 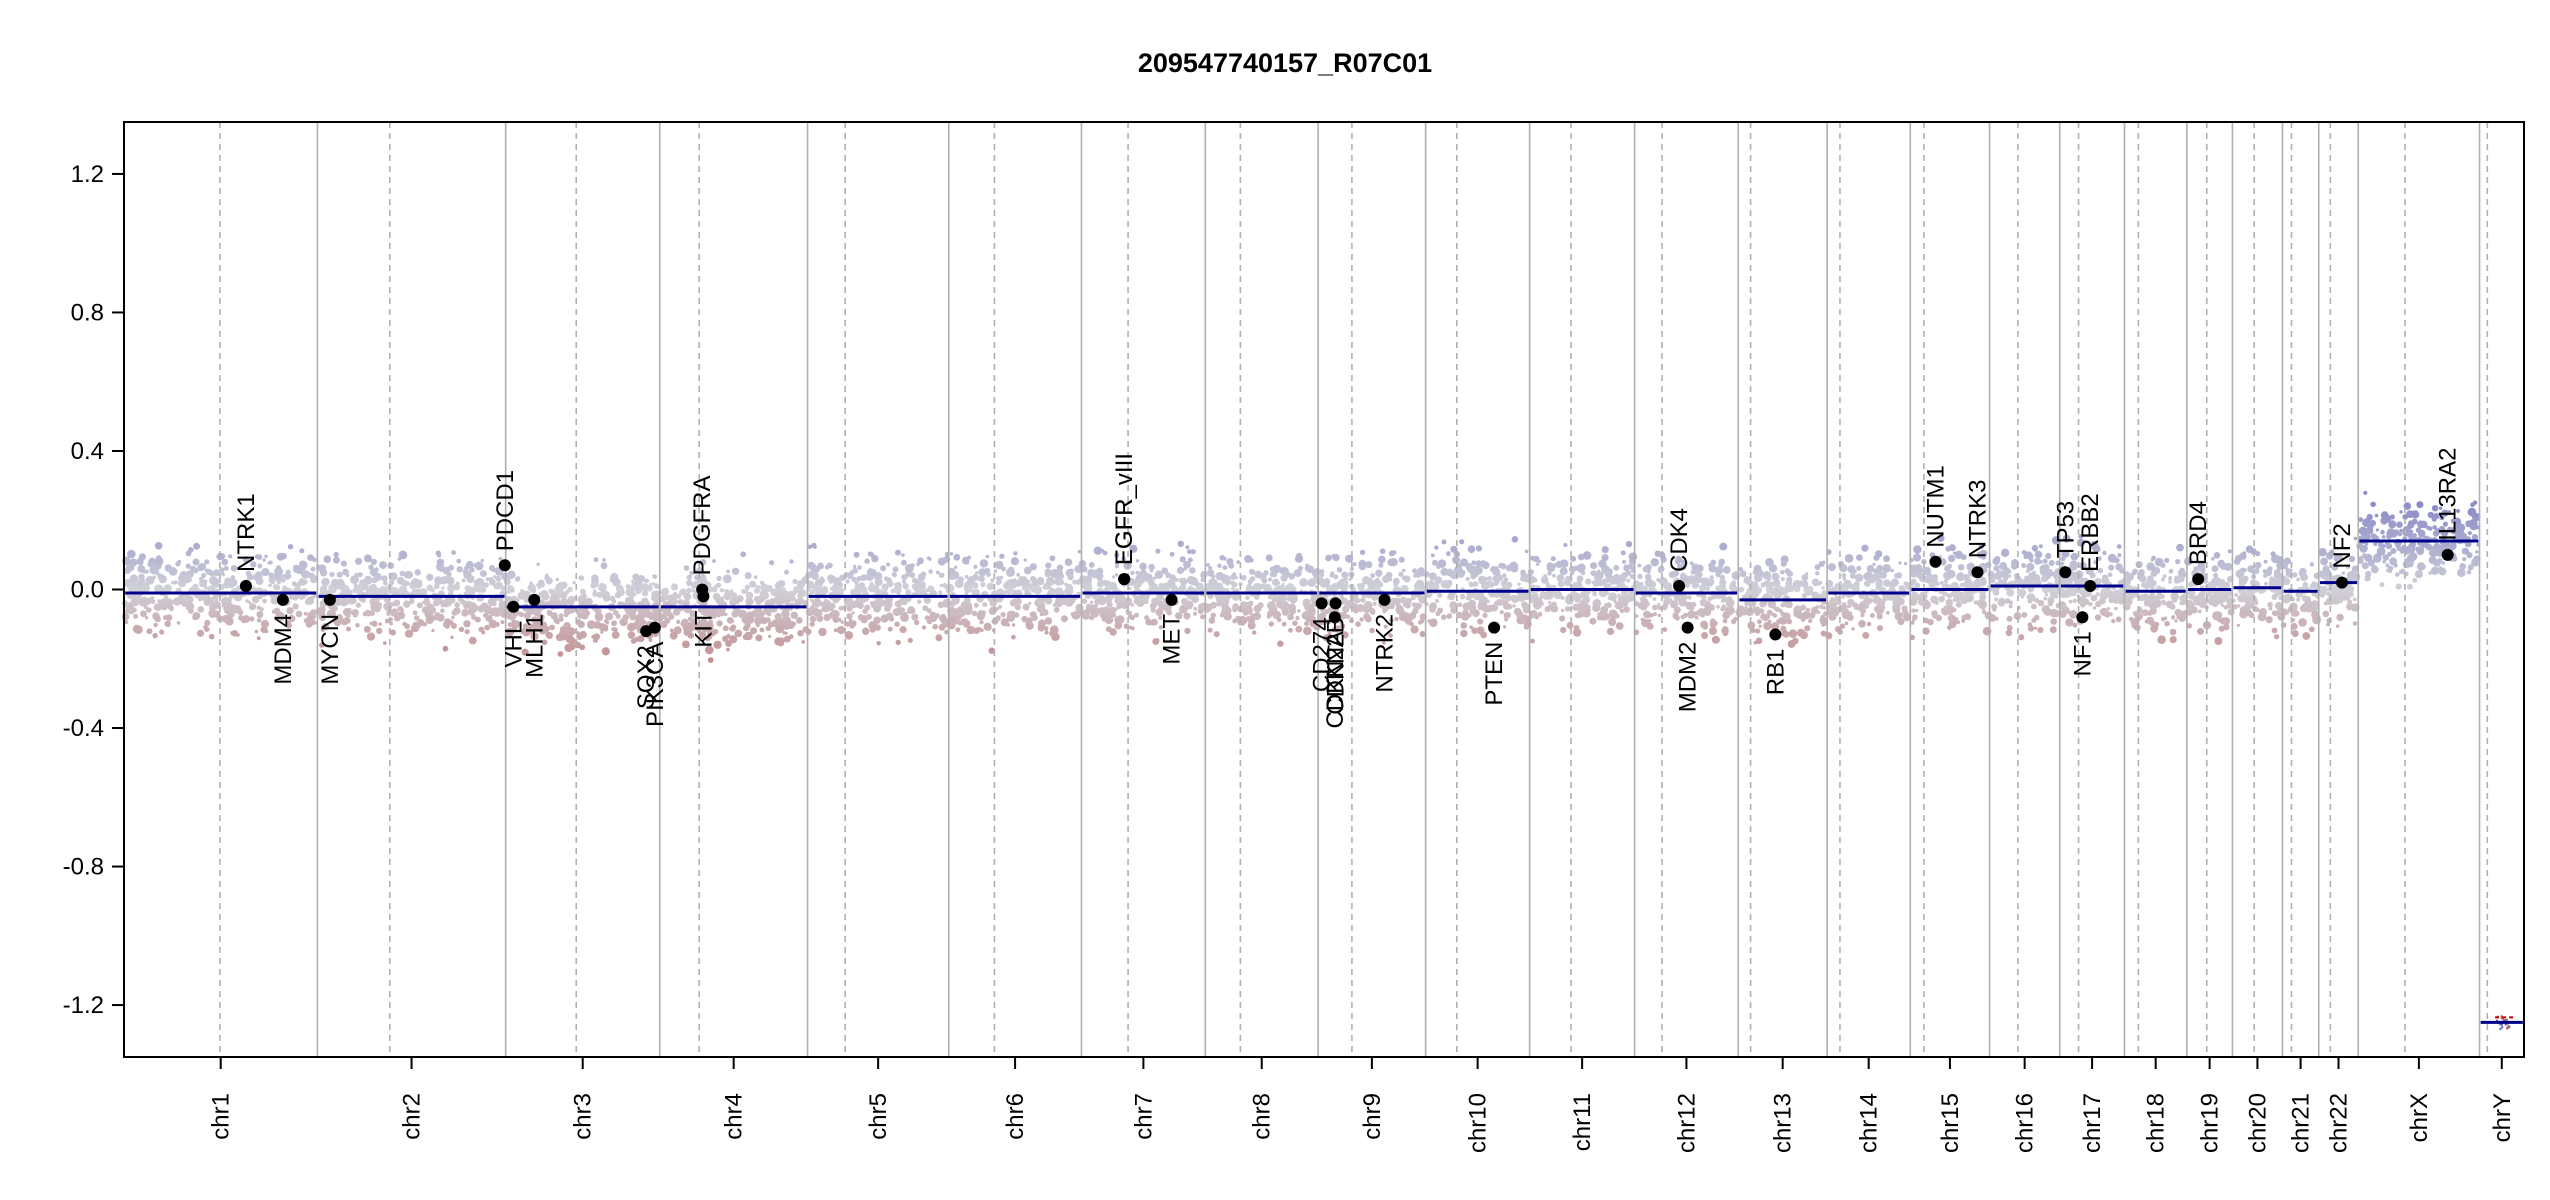 I want to click on gene-label: NTRK3, so click(x=1978, y=519).